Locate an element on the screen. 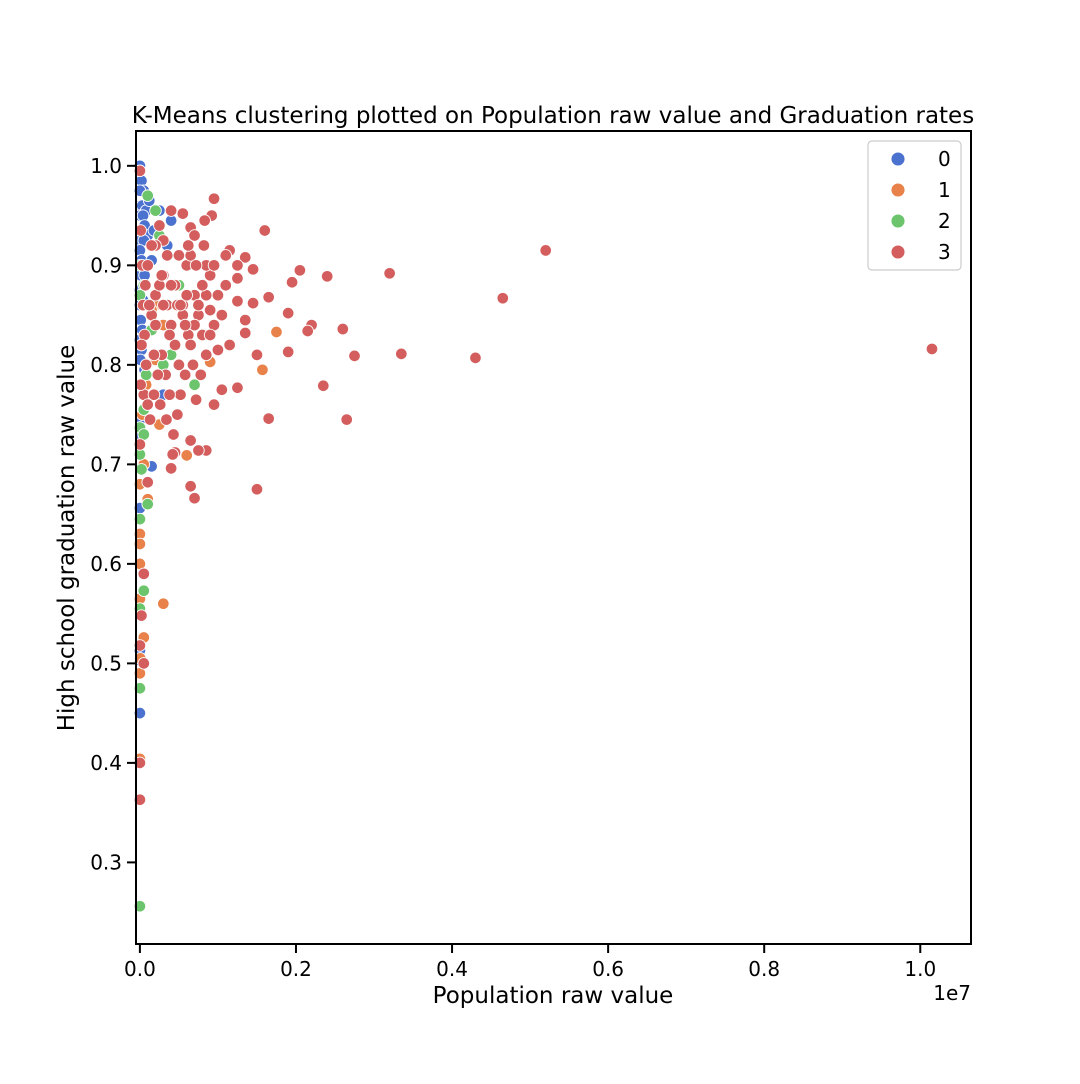 The width and height of the screenshot is (1080, 1084). y-tick-label-4: 0.7 is located at coordinates (106, 464).